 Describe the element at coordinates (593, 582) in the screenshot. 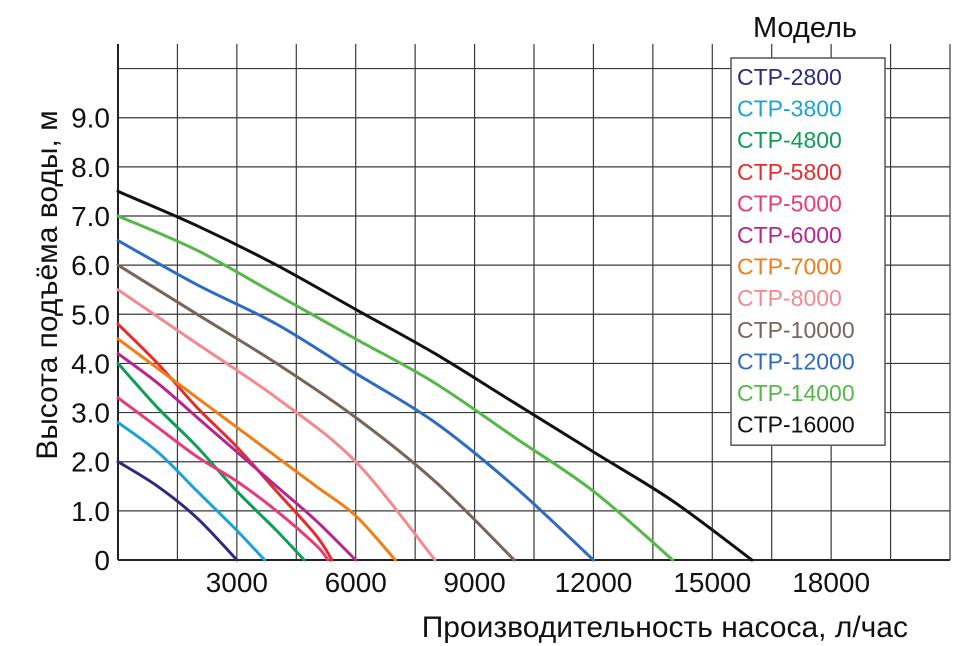

I see `x-tick-label: 12000` at that location.